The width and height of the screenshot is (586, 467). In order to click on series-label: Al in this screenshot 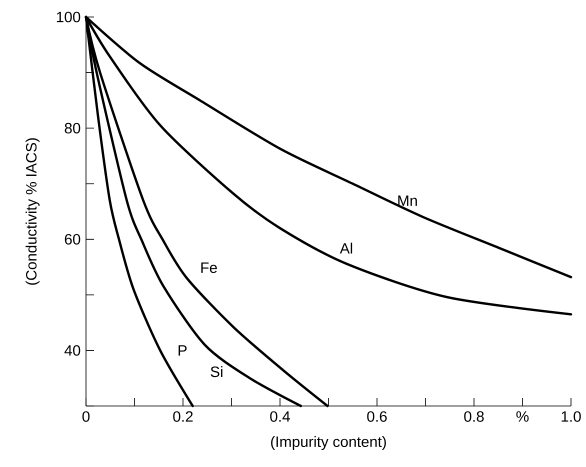, I will do `click(346, 248)`.